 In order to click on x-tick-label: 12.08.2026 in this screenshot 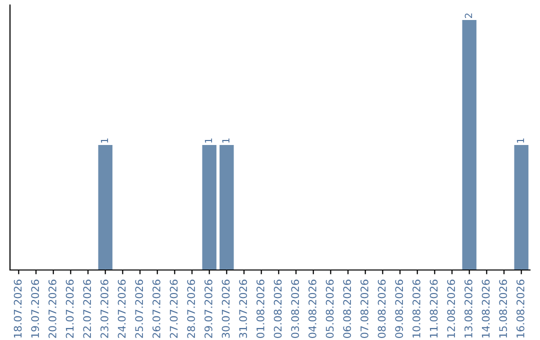, I will do `click(451, 309)`.